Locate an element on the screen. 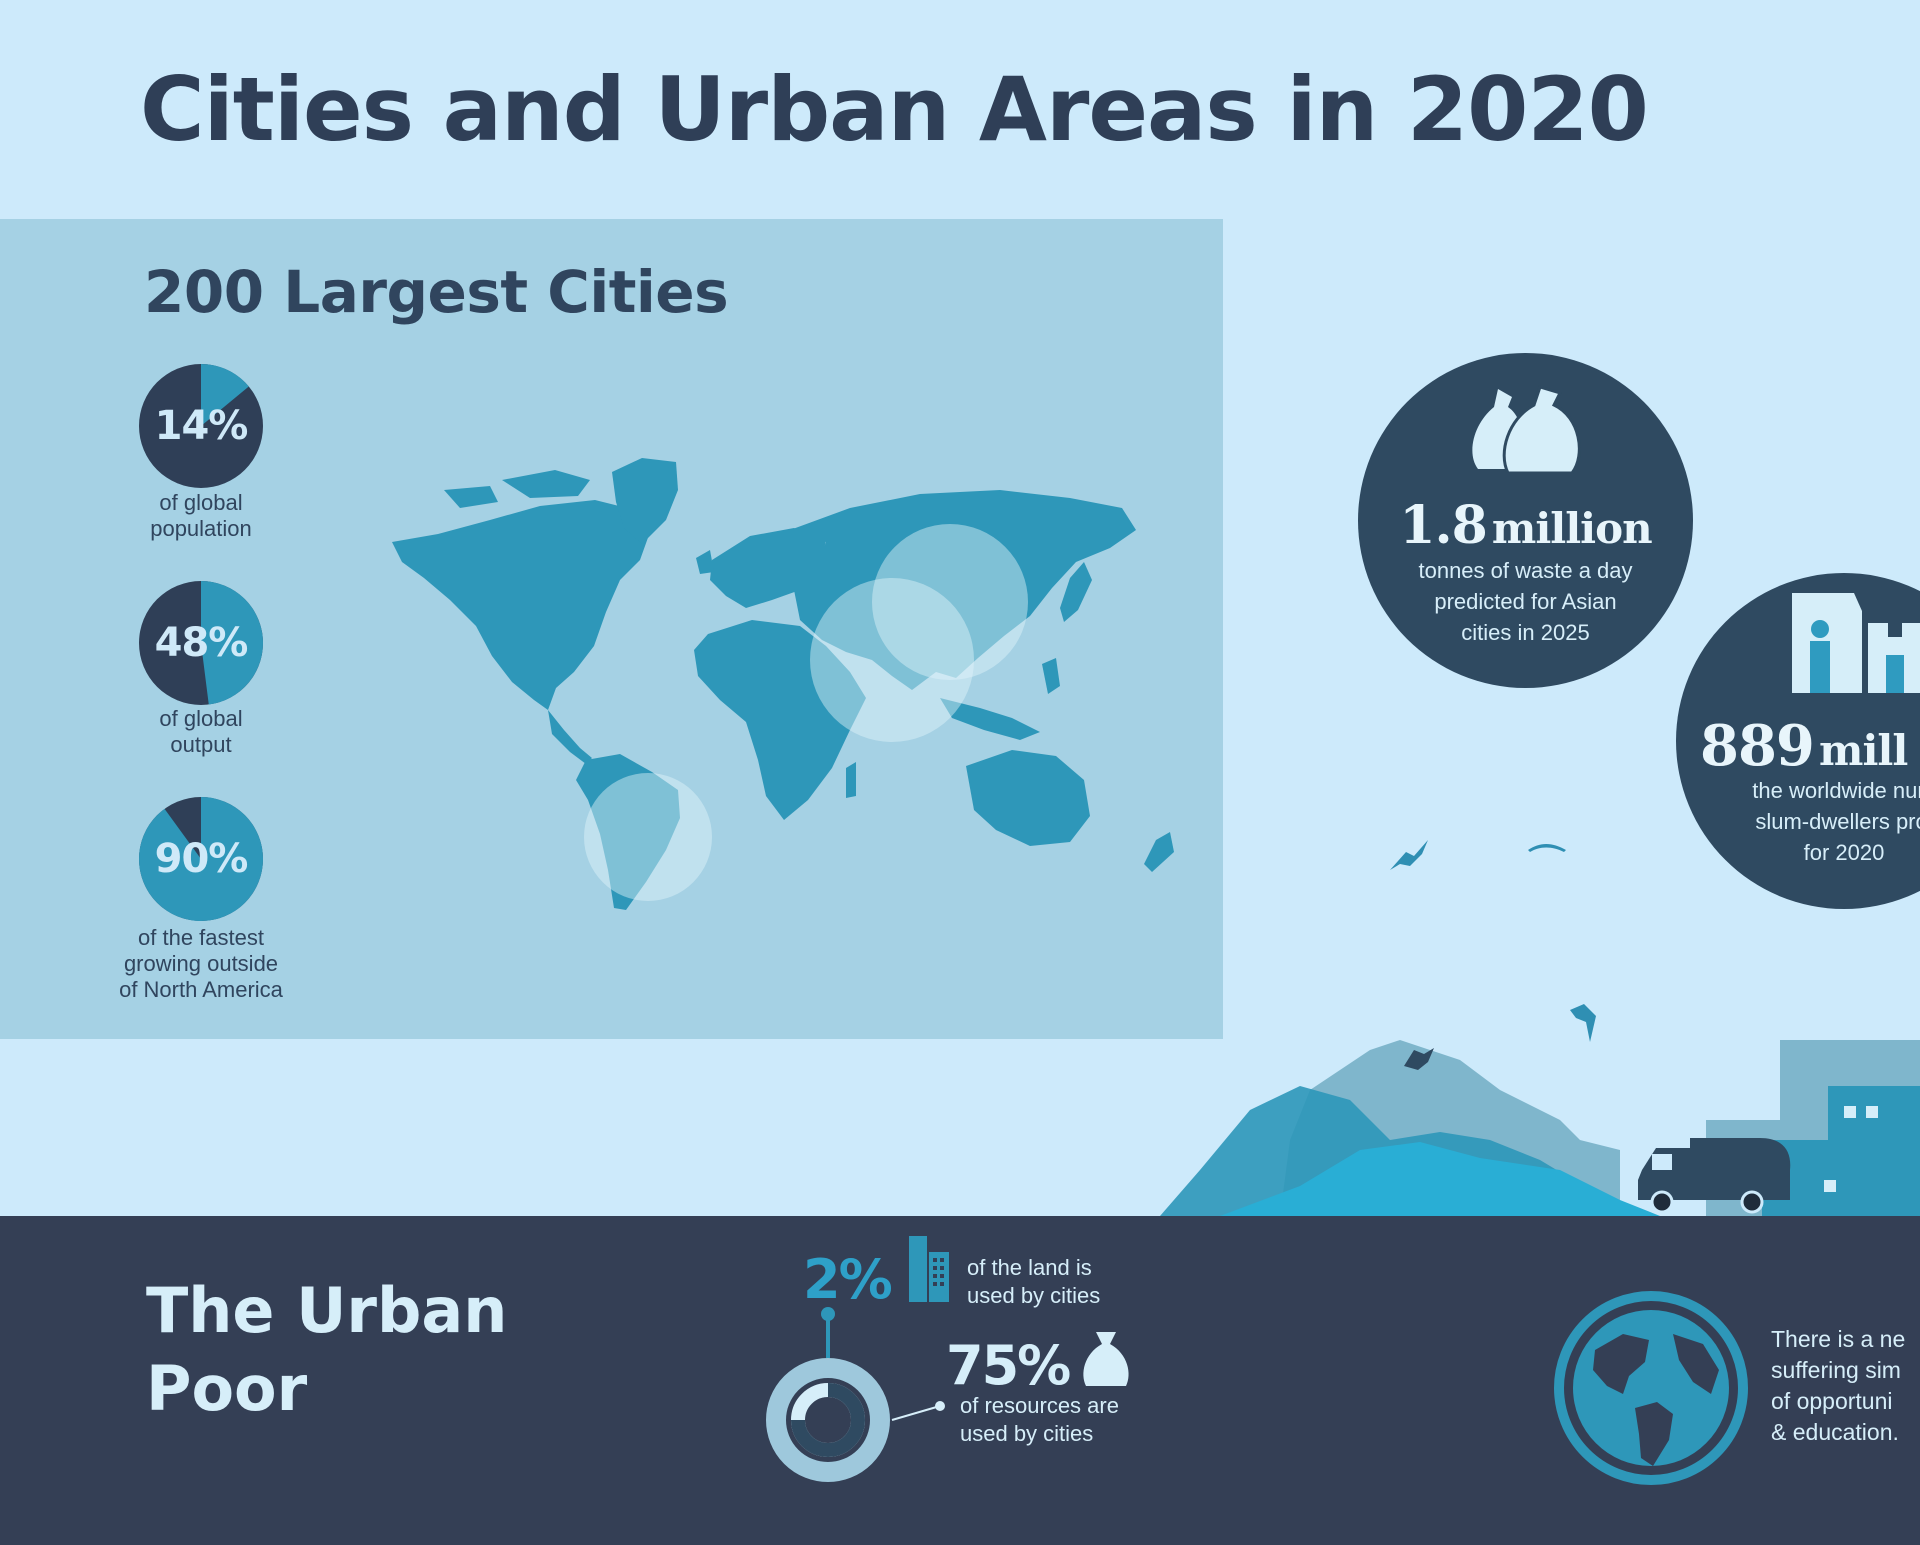  land-caption: of the land is used by cities is located at coordinates (1034, 1281).